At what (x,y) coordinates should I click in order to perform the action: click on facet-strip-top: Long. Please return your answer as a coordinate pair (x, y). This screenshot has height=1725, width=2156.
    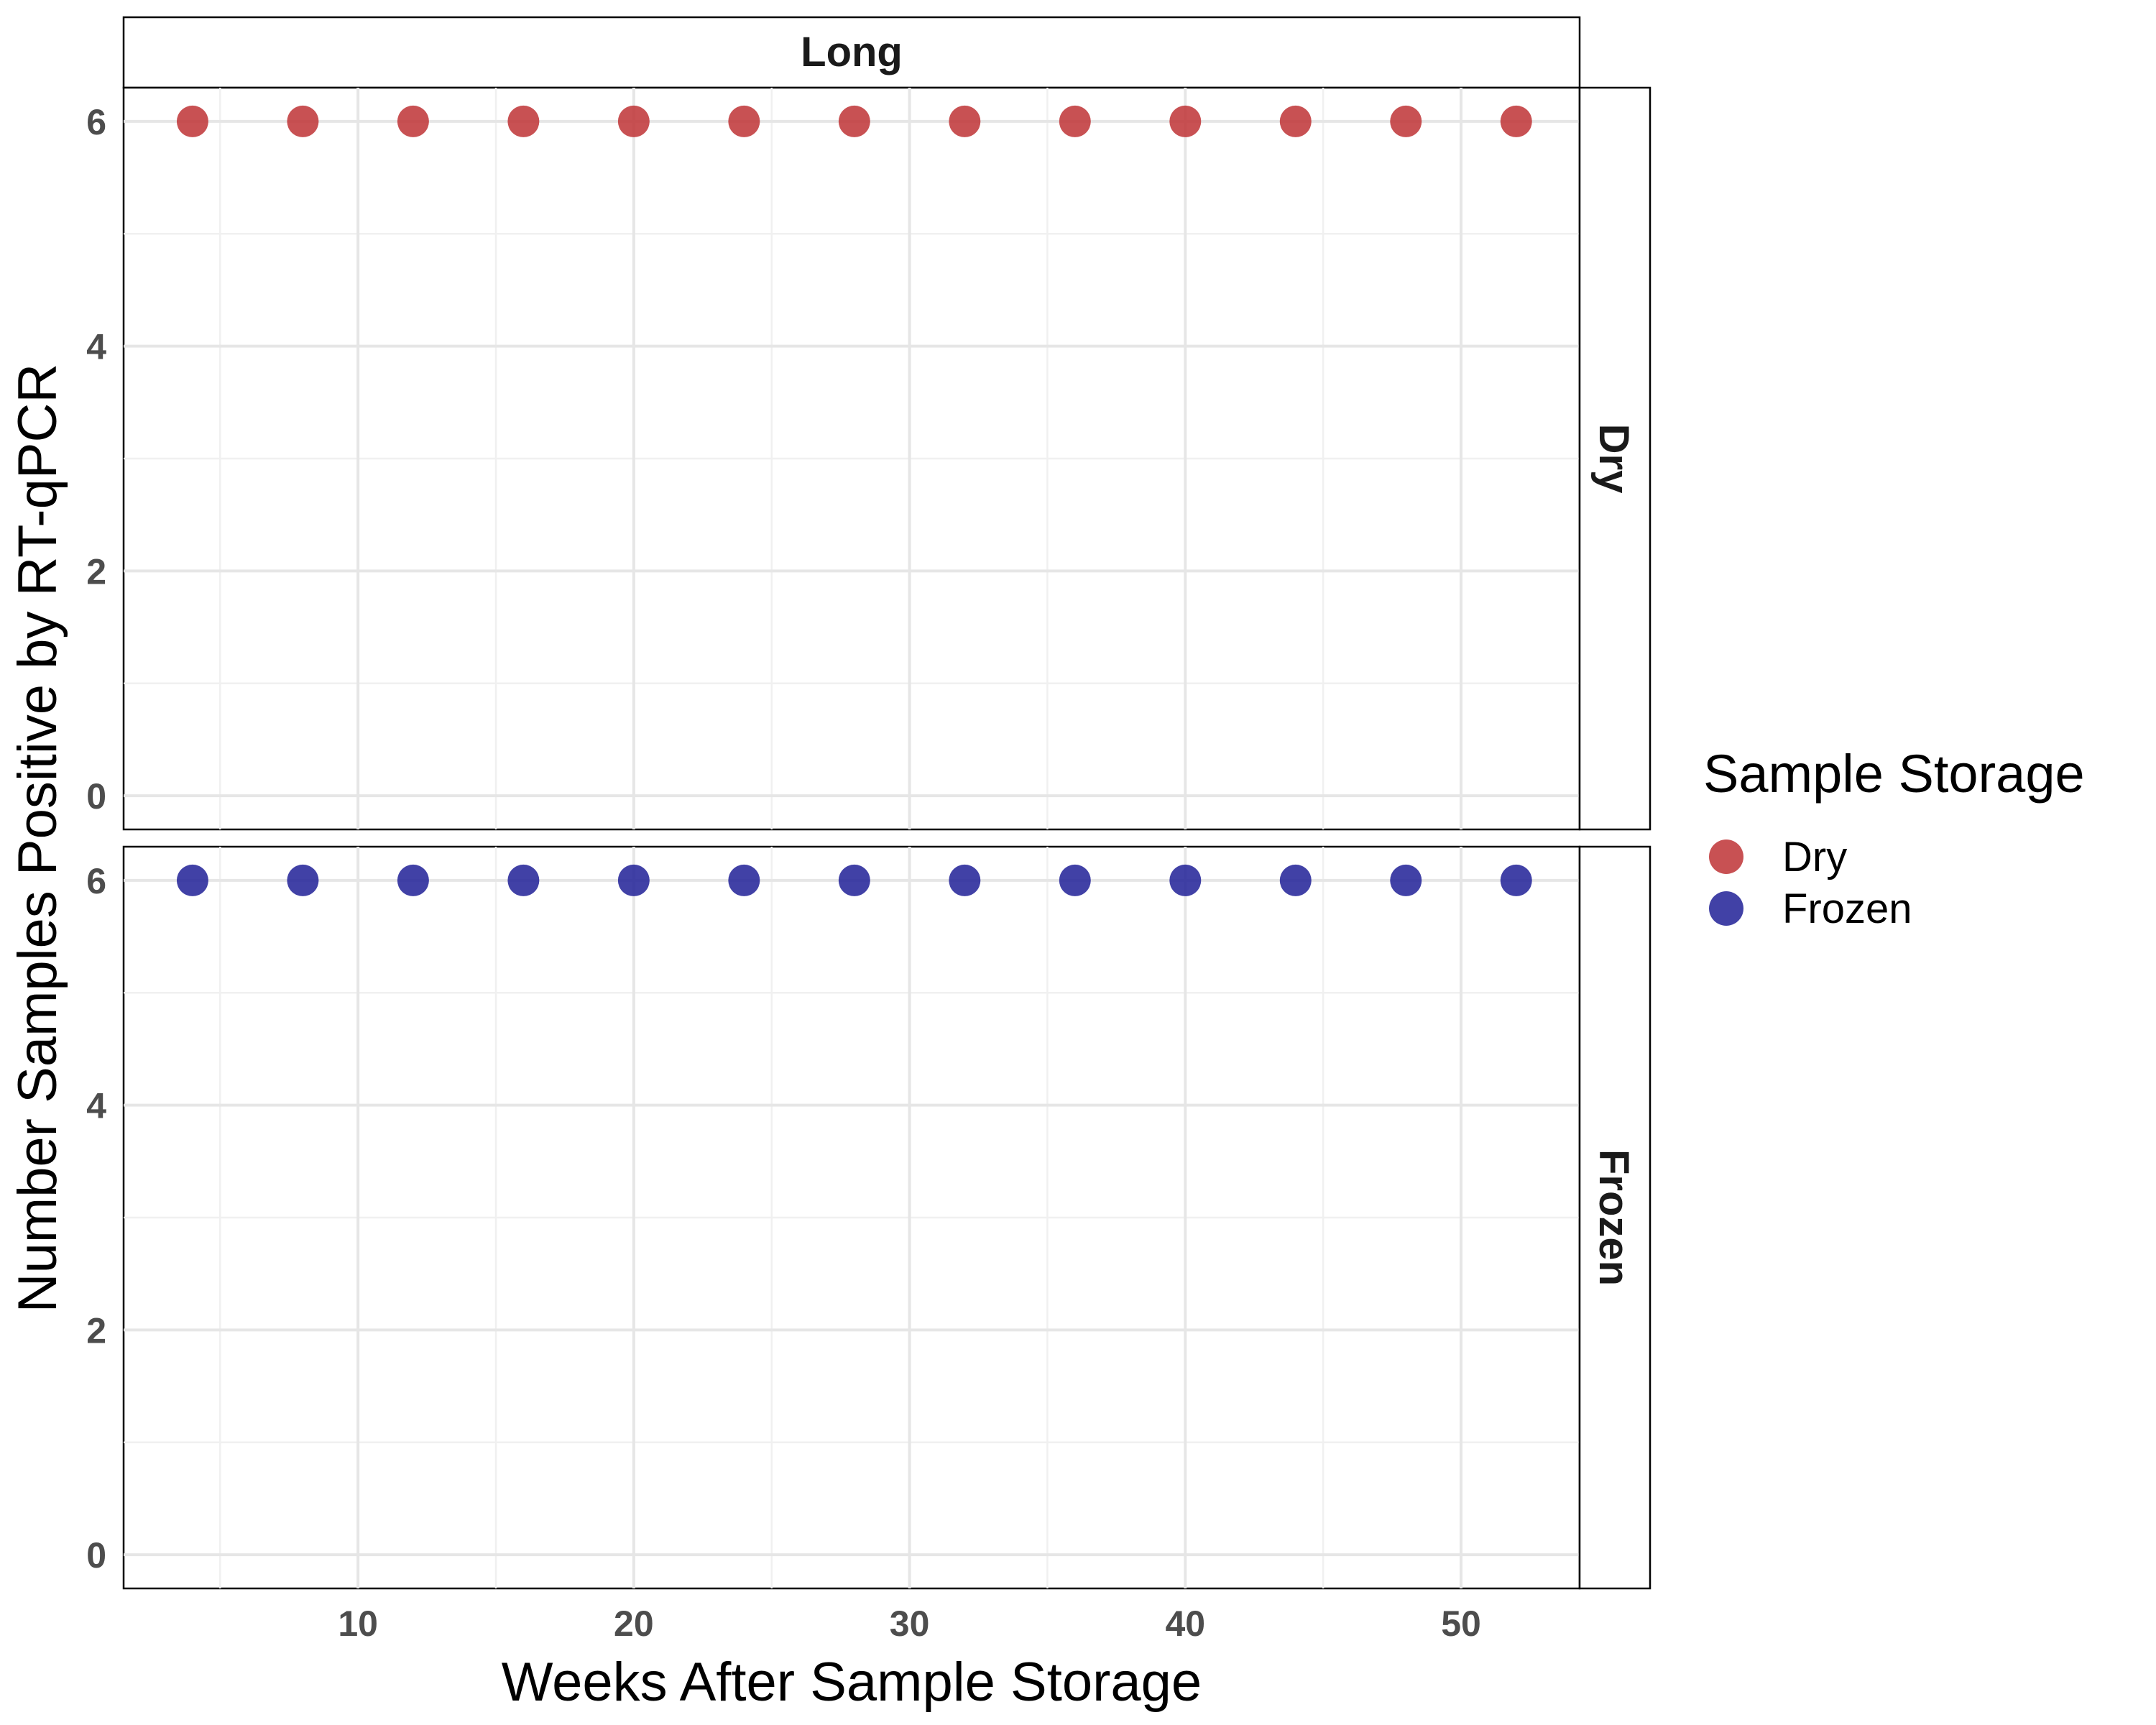
    Looking at the image, I should click on (851, 52).